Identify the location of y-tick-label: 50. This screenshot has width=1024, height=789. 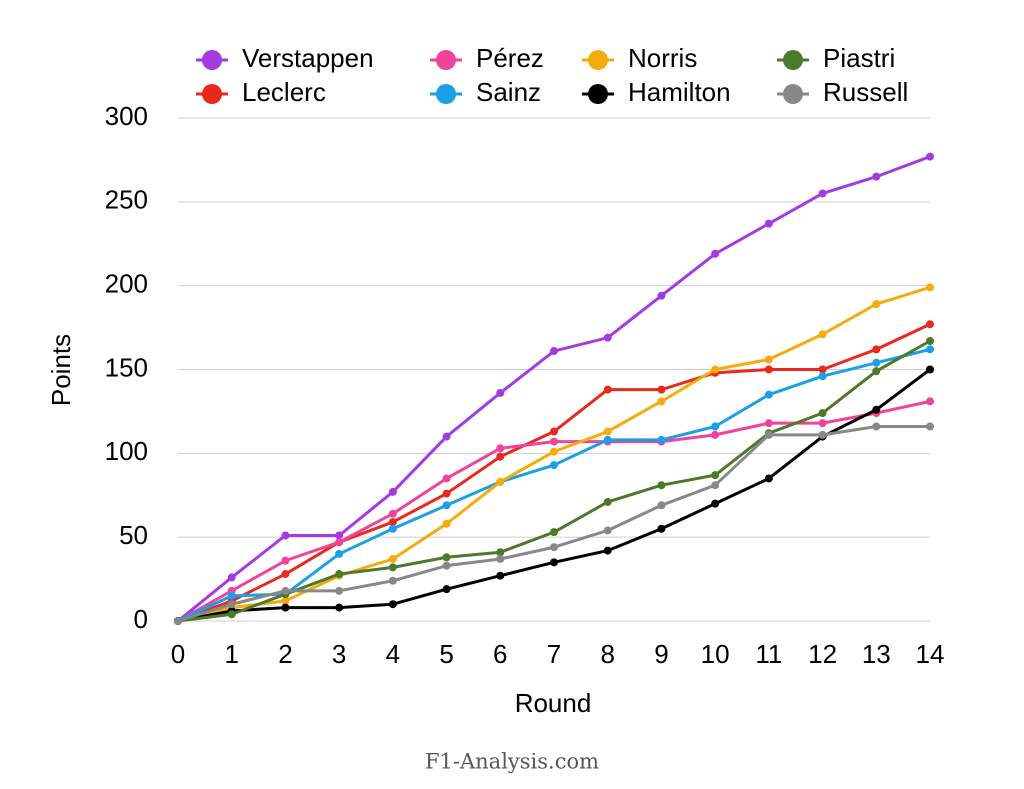
(133, 535).